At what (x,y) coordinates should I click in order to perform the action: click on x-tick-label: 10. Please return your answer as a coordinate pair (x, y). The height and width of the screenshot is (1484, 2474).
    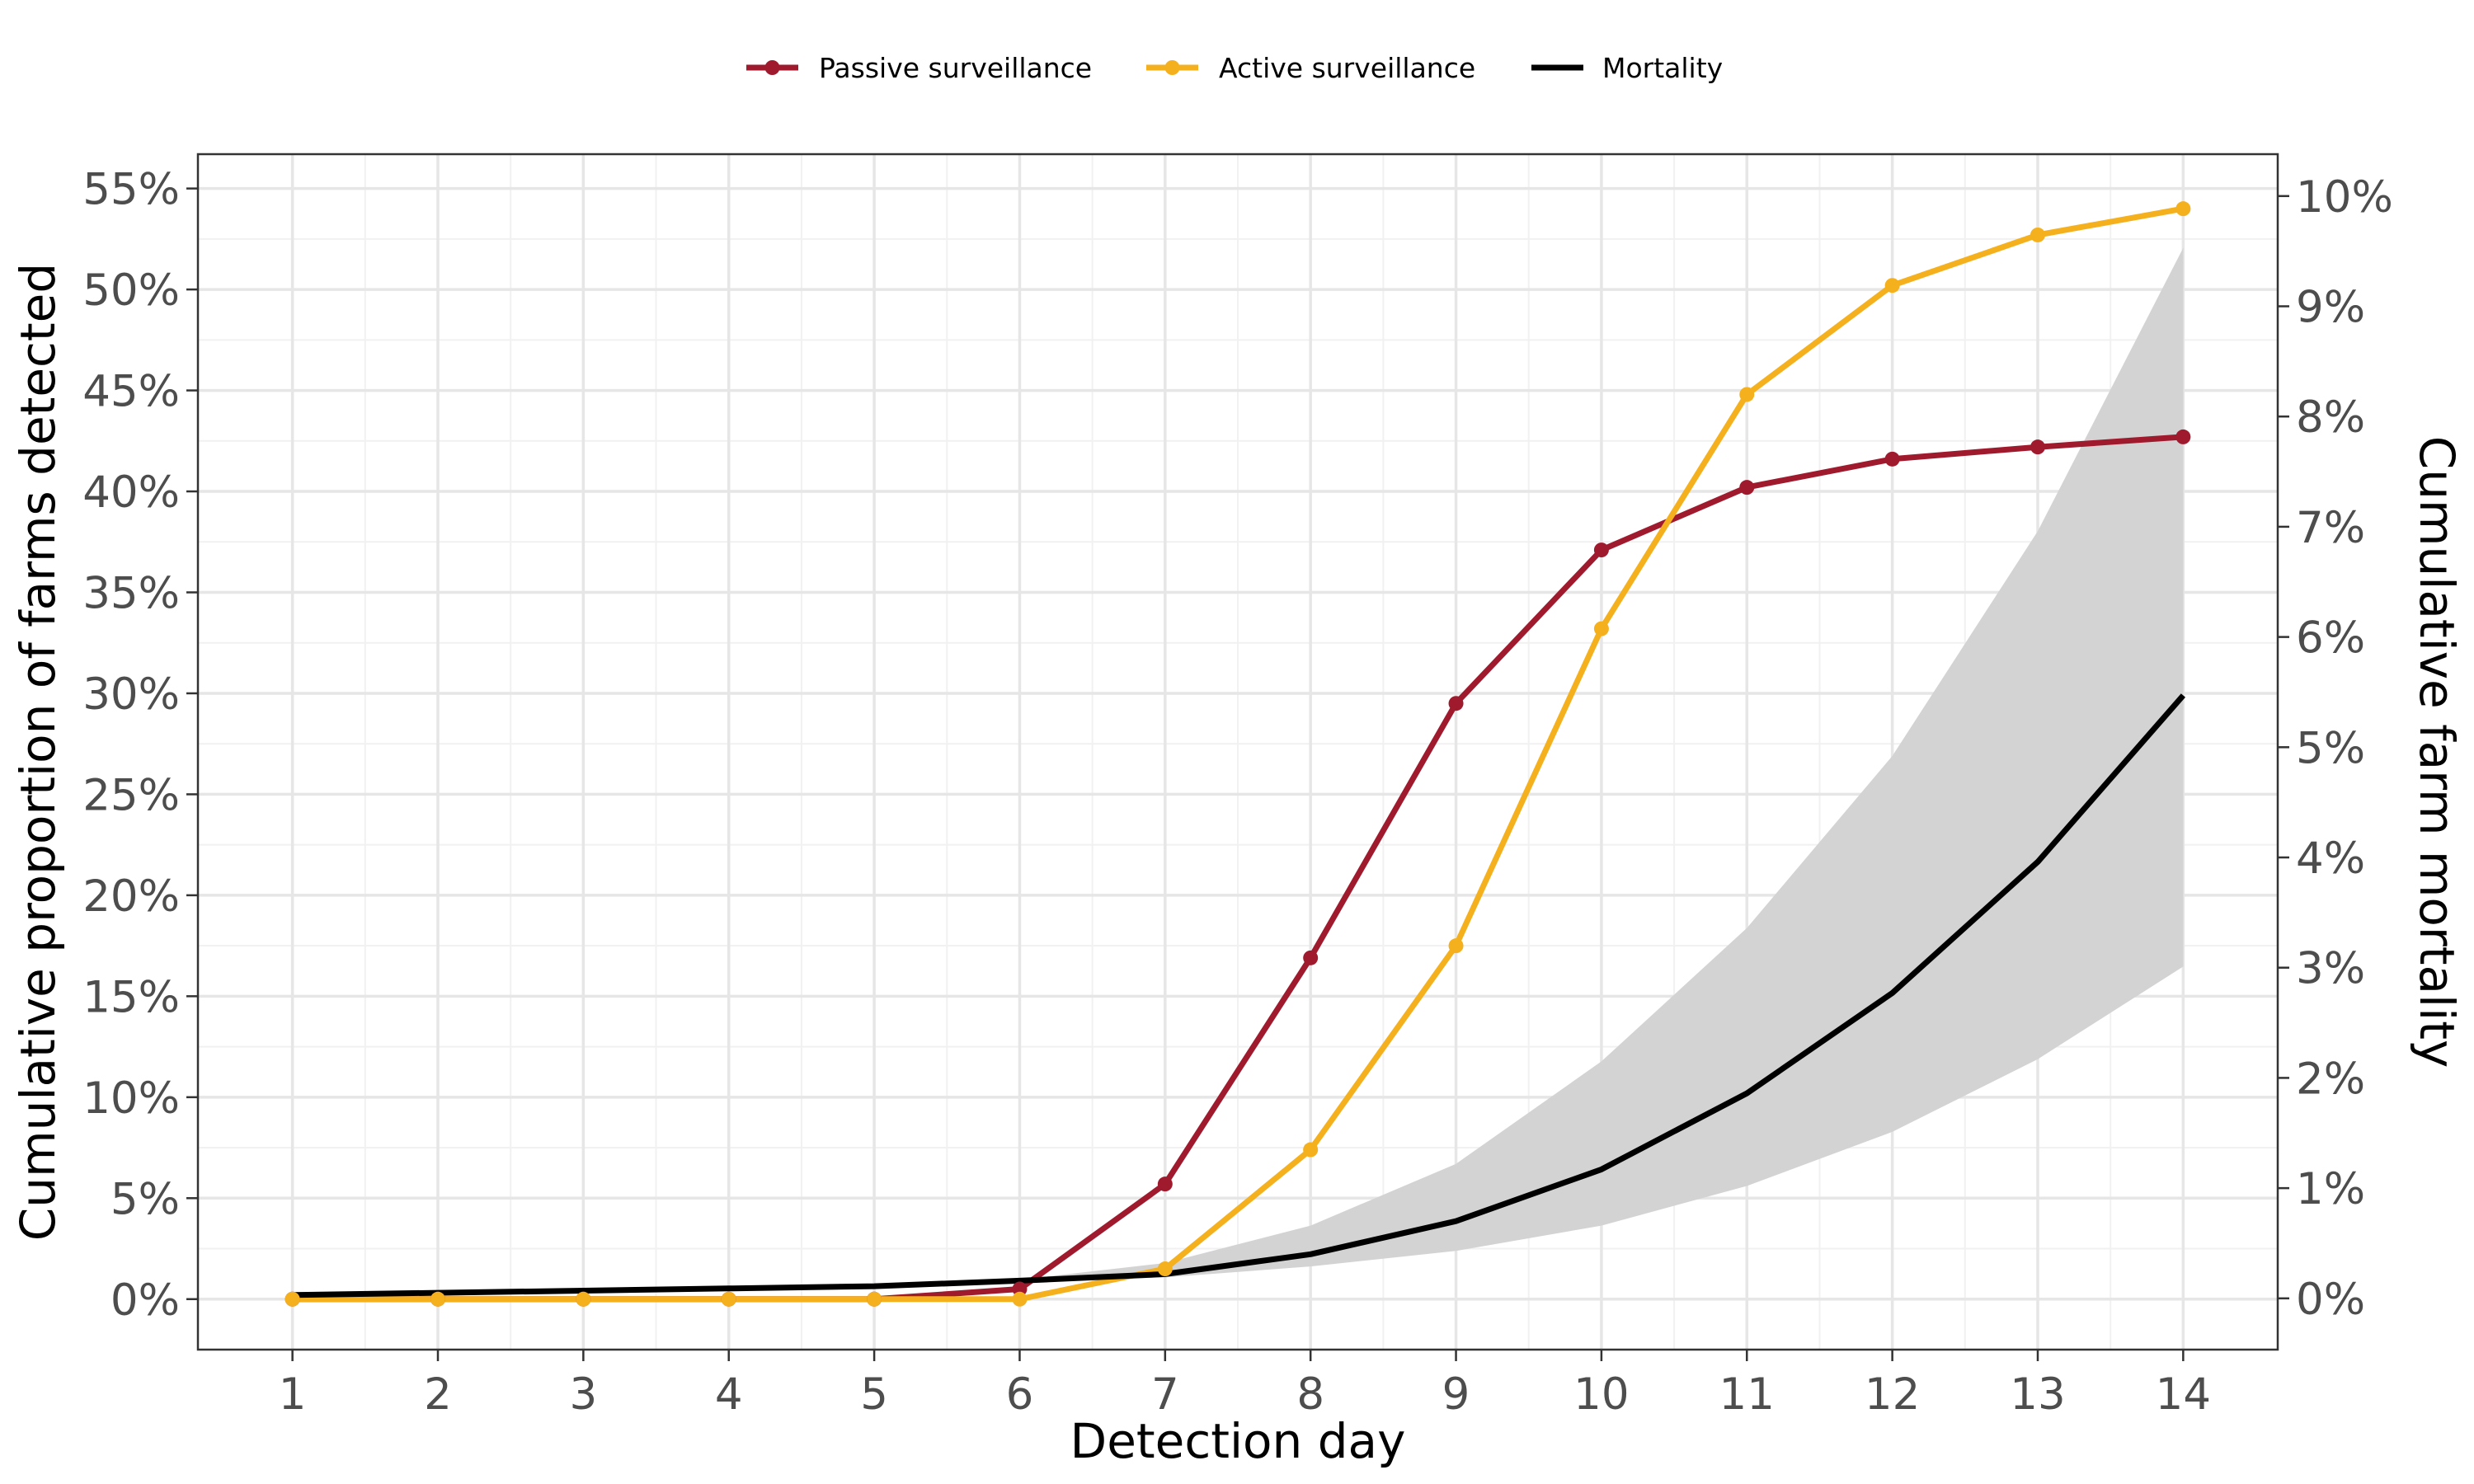
    Looking at the image, I should click on (1601, 1394).